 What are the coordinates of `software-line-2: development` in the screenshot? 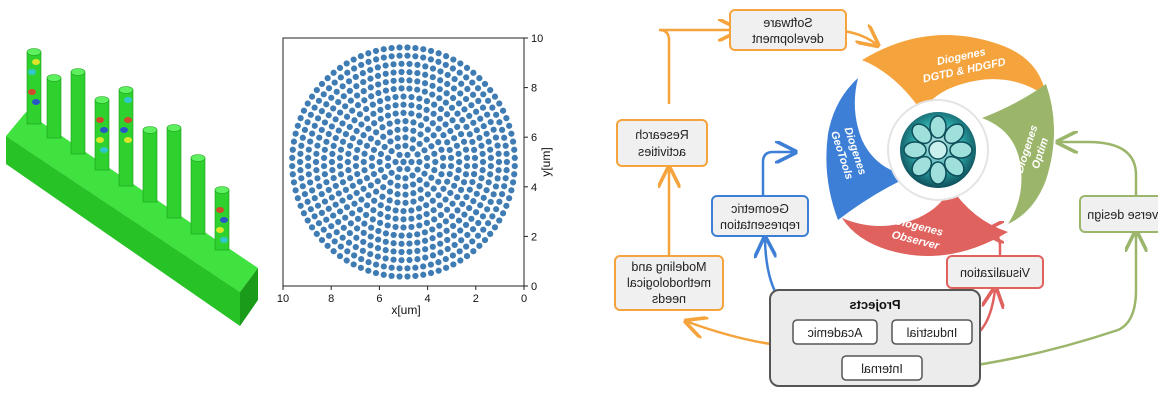 It's located at (788, 39).